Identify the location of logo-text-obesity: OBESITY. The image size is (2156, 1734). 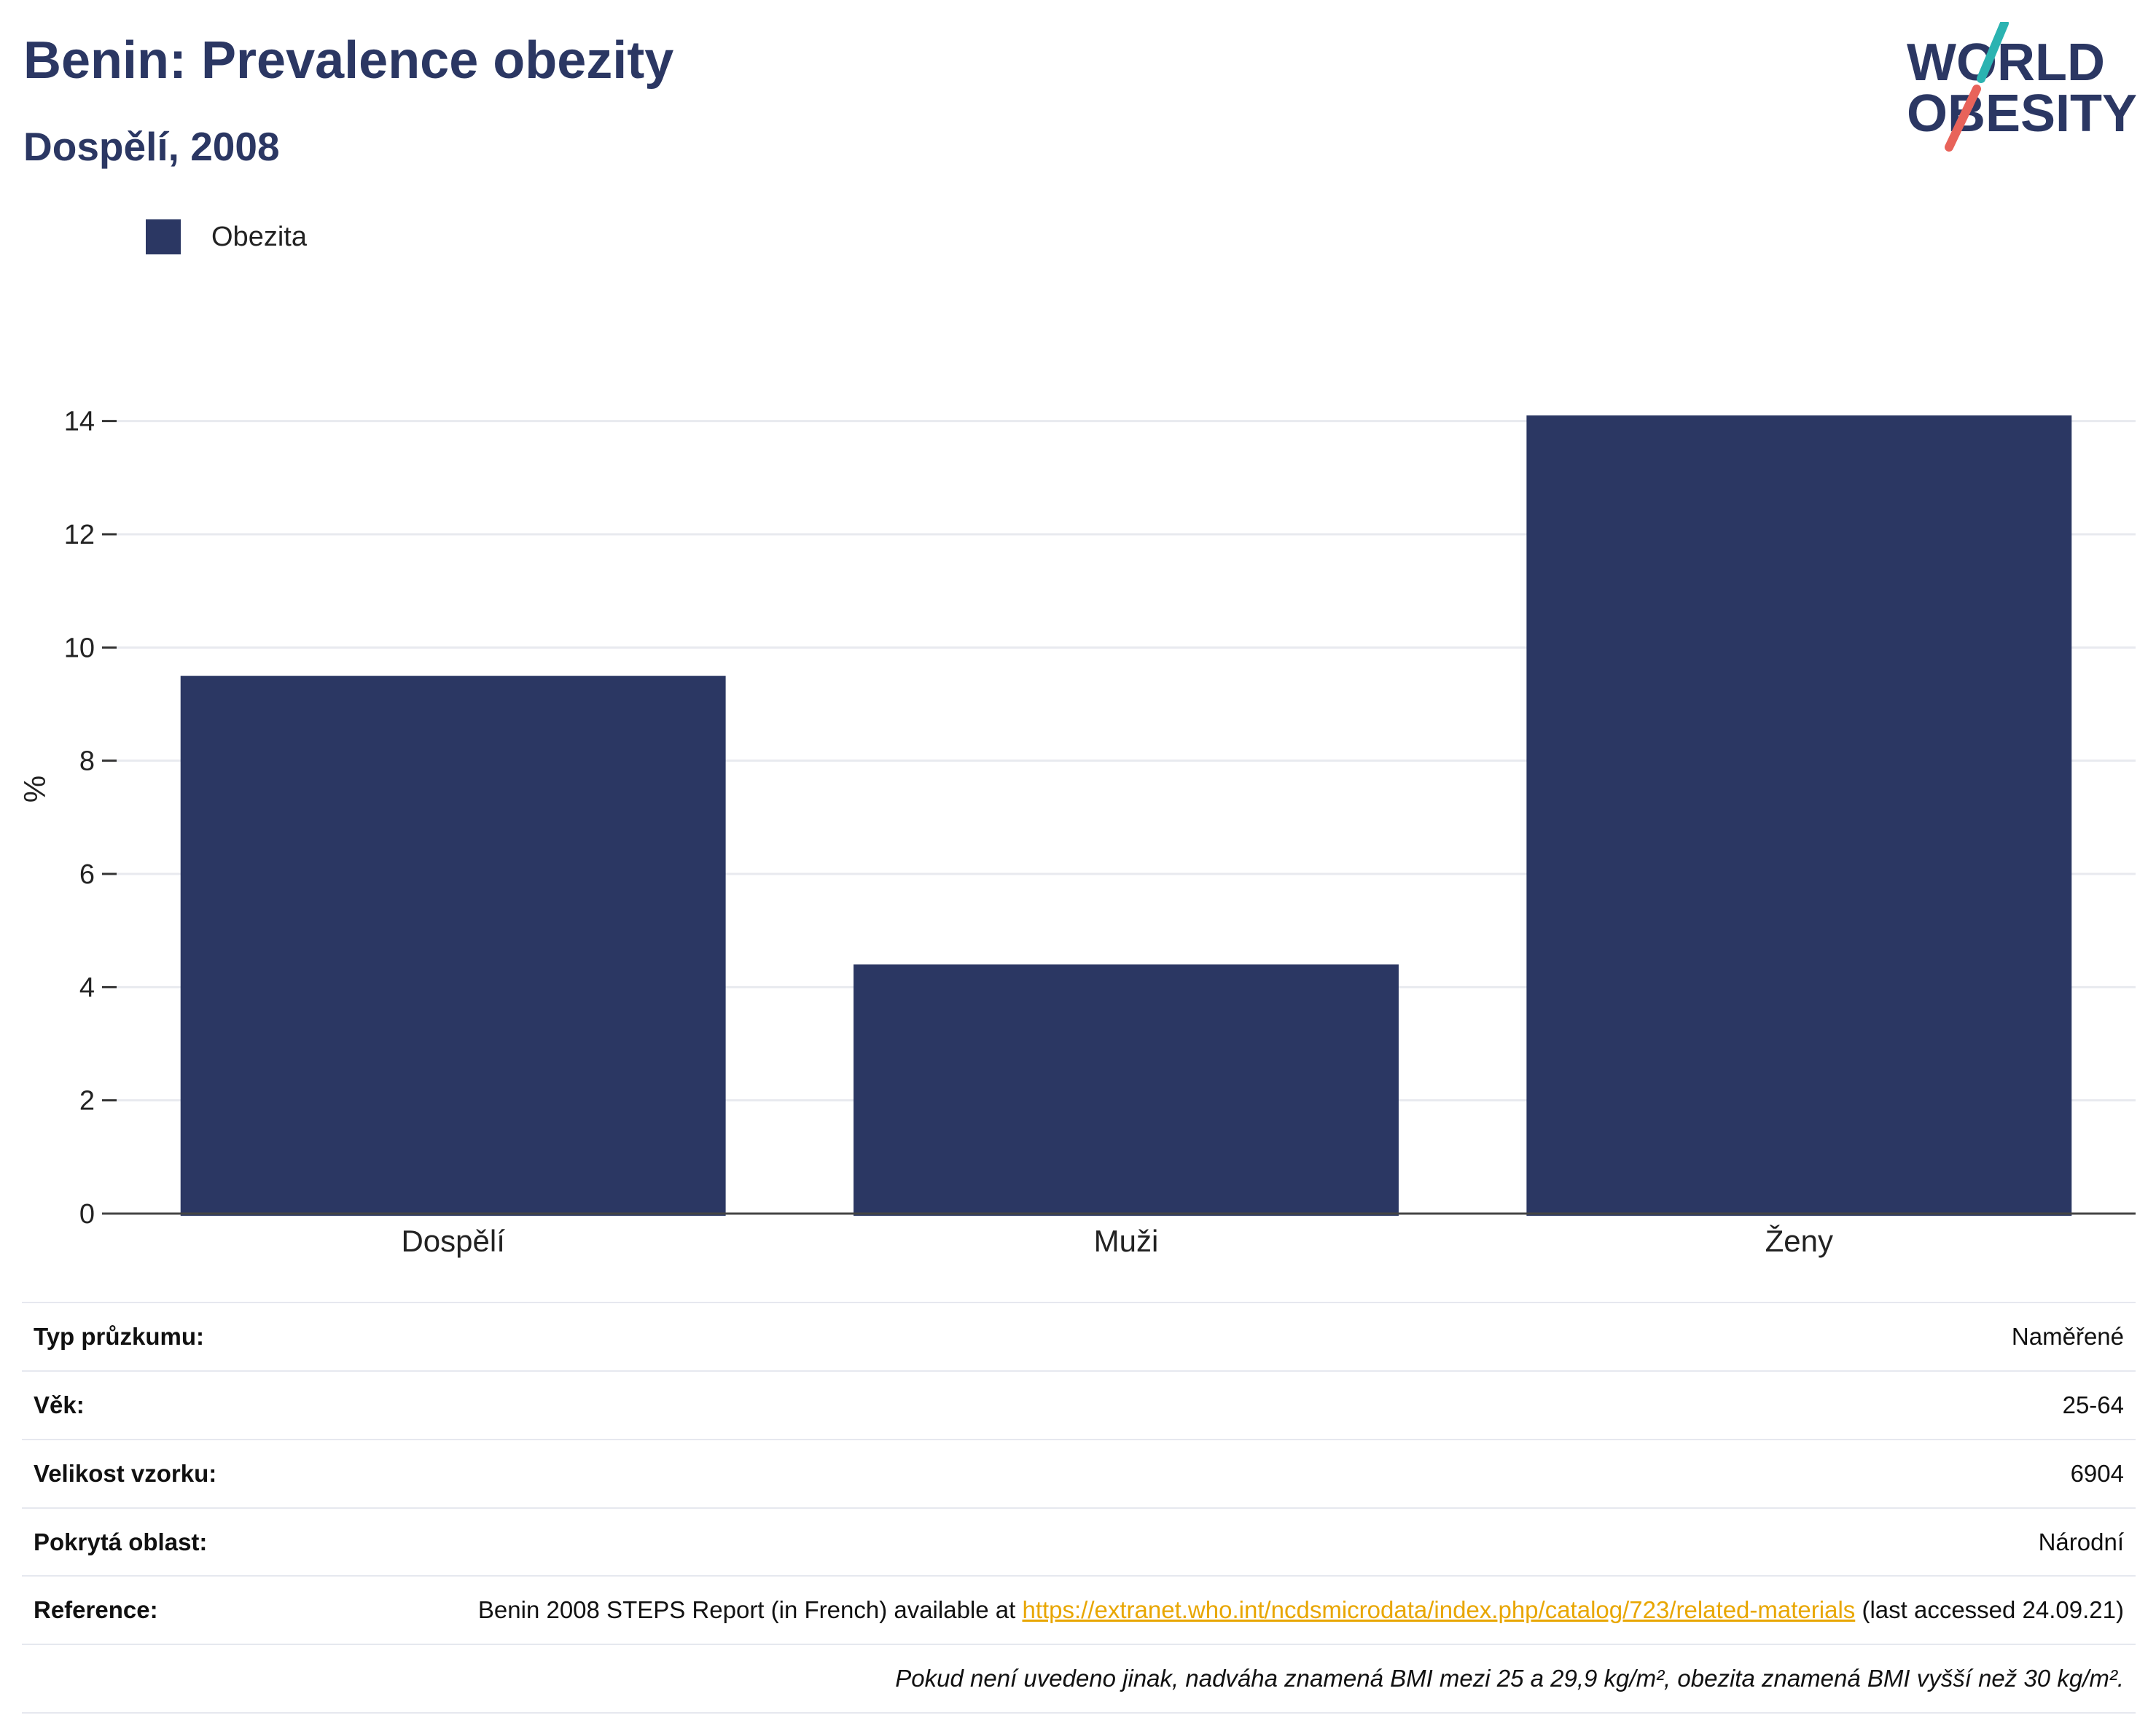
(2022, 114).